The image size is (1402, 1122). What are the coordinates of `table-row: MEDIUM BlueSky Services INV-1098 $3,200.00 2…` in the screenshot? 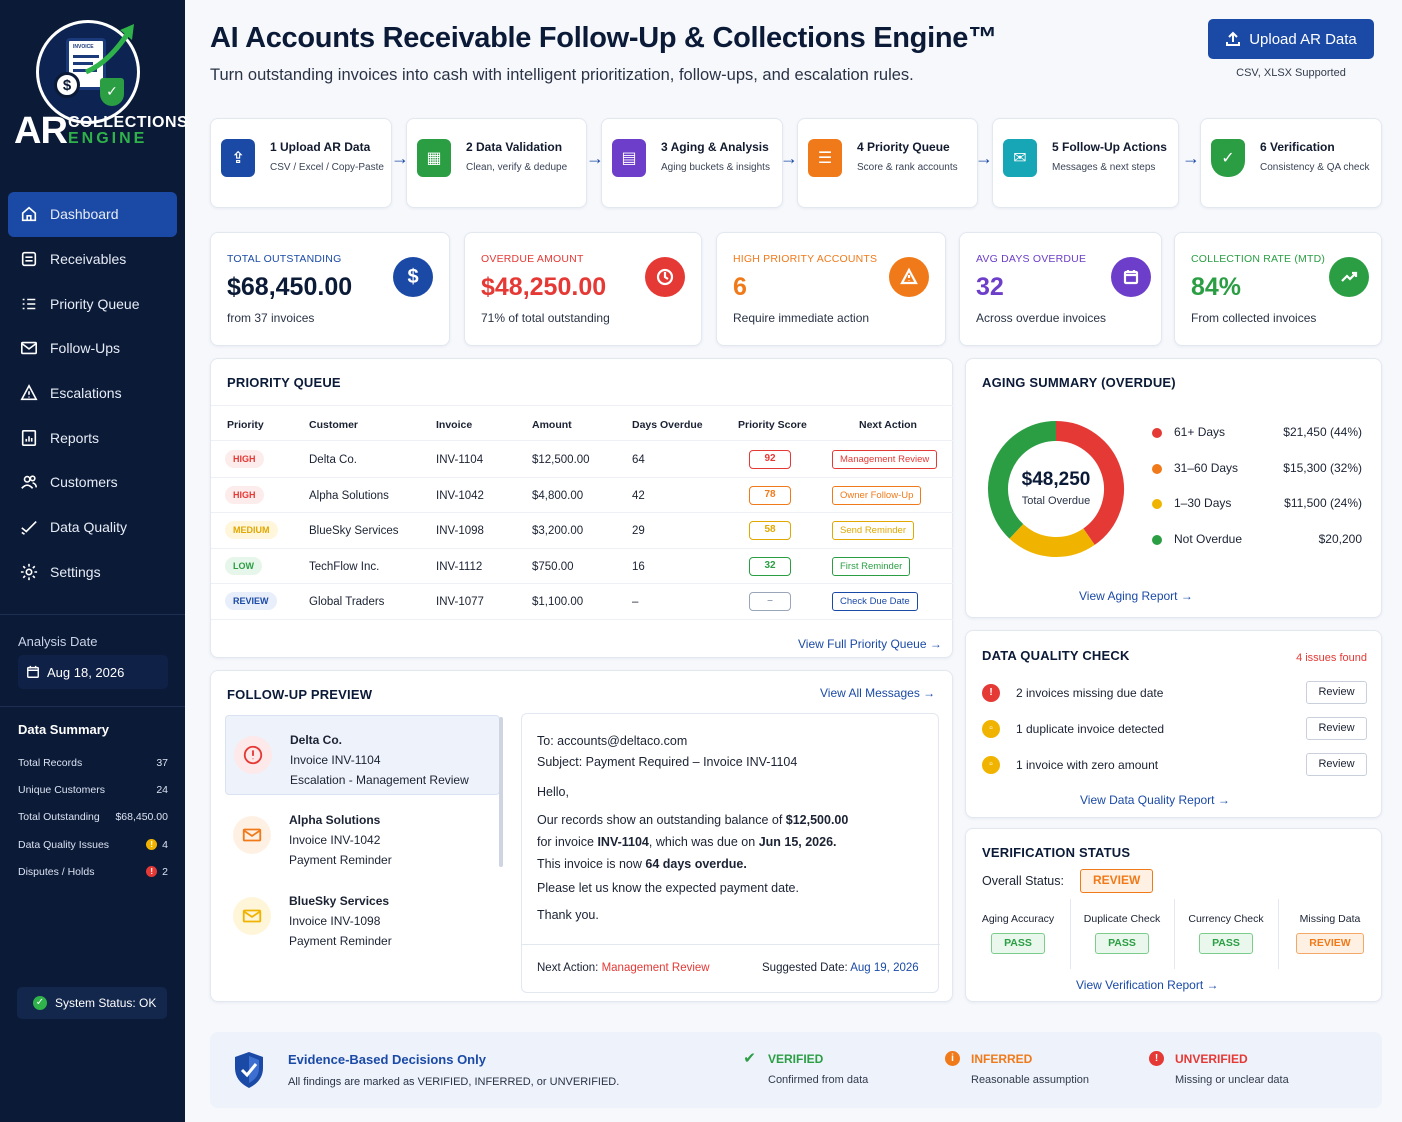 It's located at (582, 531).